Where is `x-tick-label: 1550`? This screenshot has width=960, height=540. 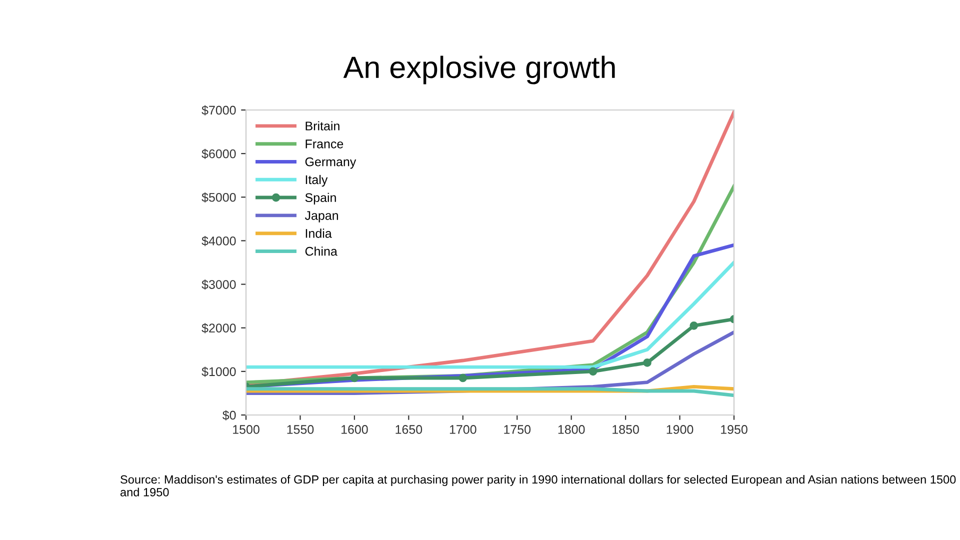
x-tick-label: 1550 is located at coordinates (300, 429).